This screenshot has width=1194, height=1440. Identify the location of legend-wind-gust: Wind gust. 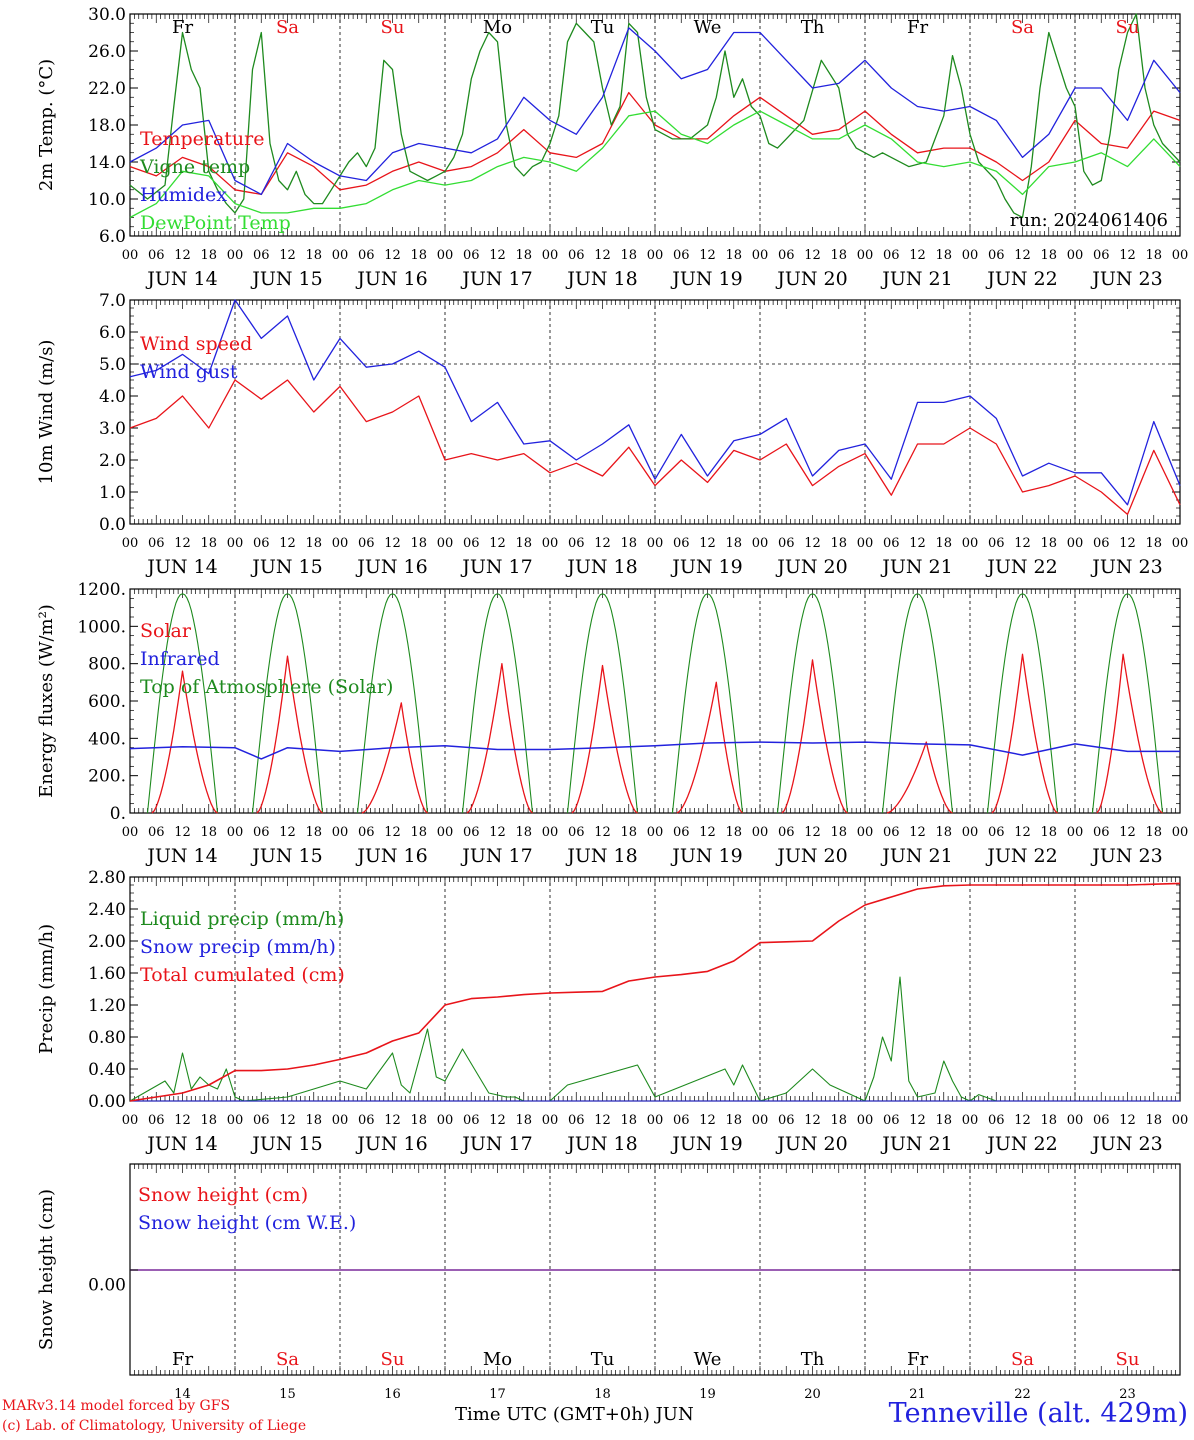
(189, 372).